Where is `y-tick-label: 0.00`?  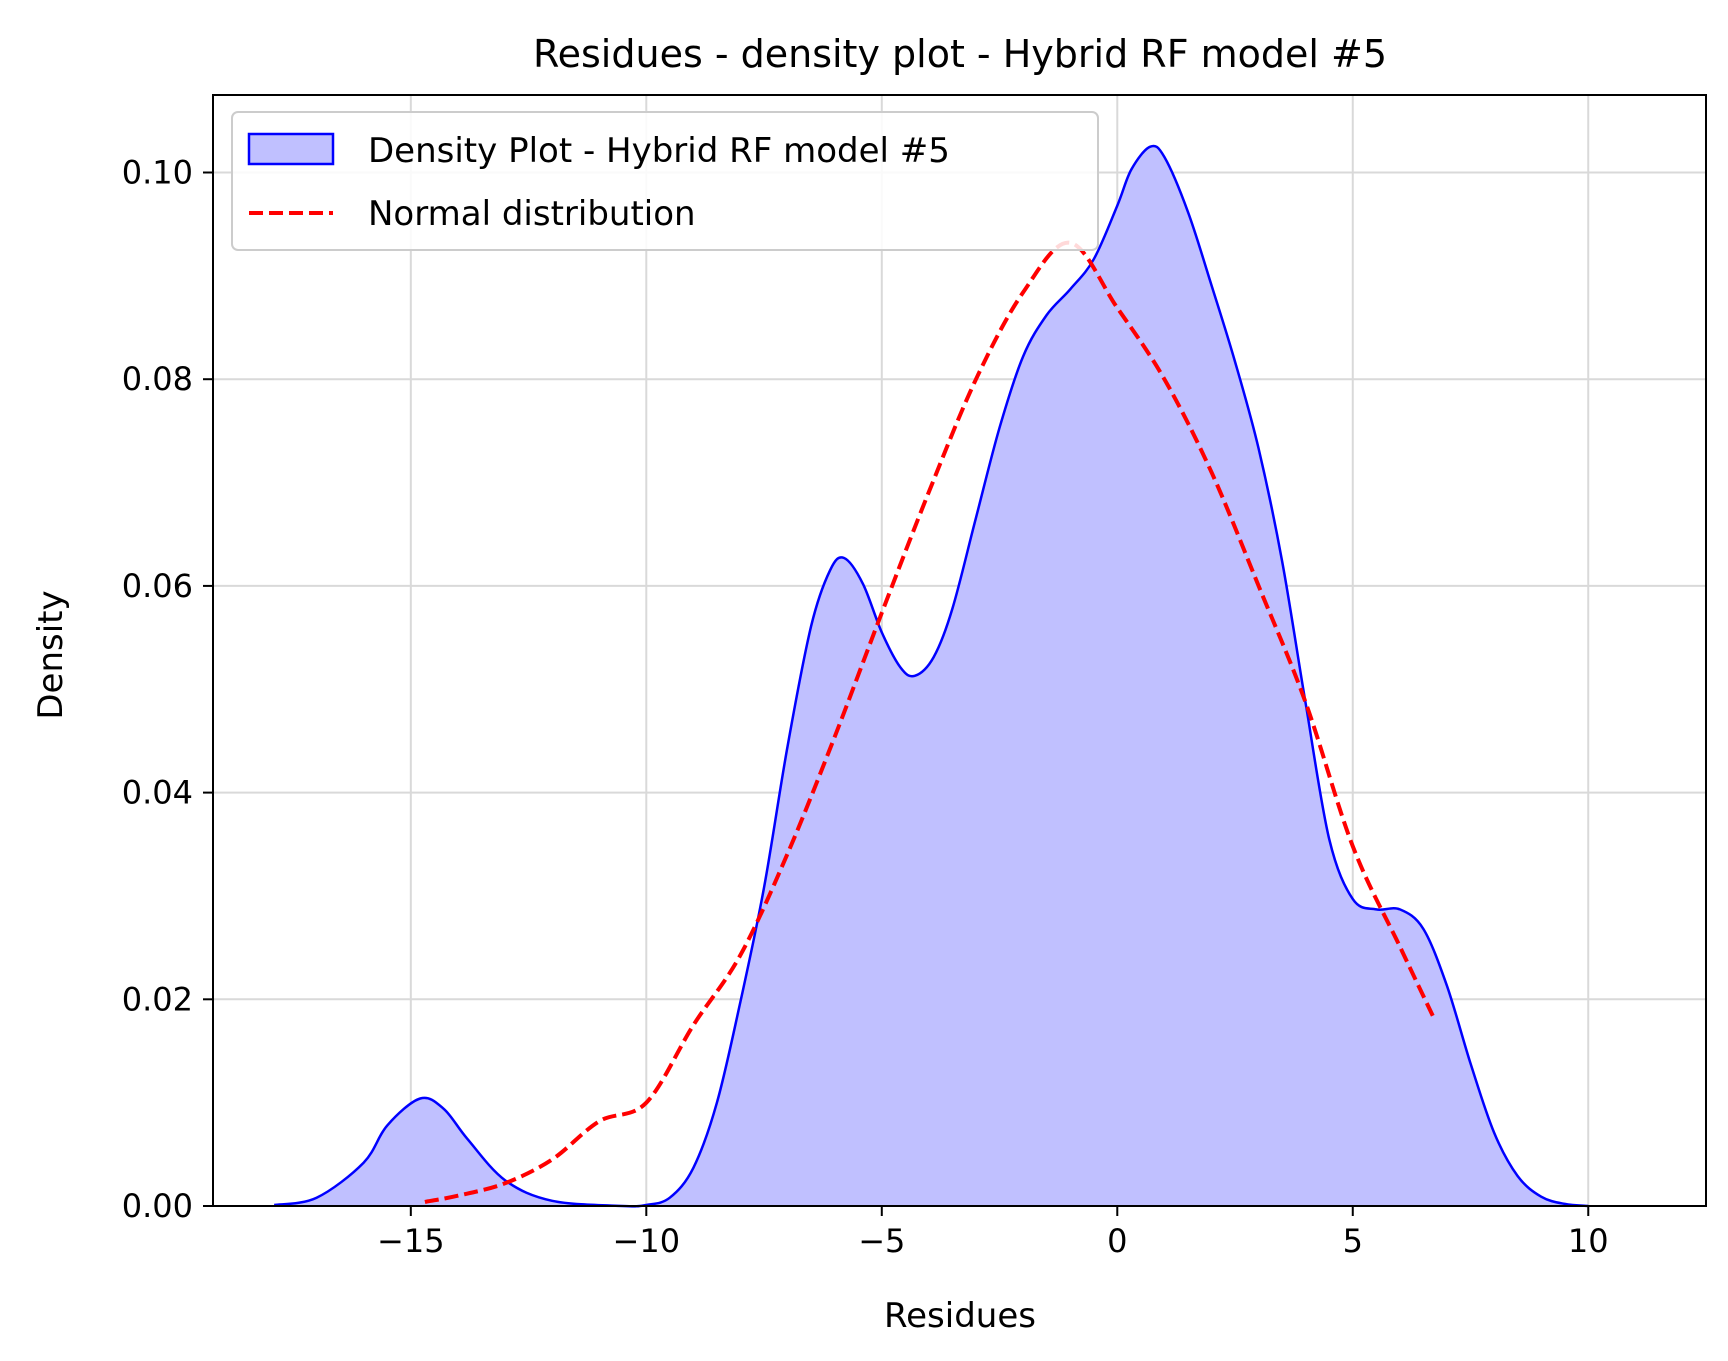 y-tick-label: 0.00 is located at coordinates (157, 1206).